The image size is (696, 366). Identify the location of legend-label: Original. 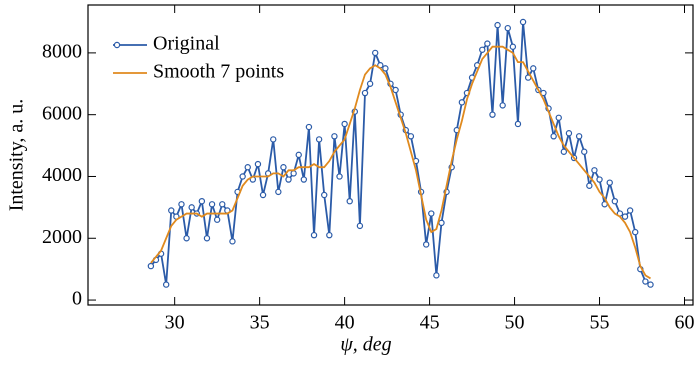
(186, 44).